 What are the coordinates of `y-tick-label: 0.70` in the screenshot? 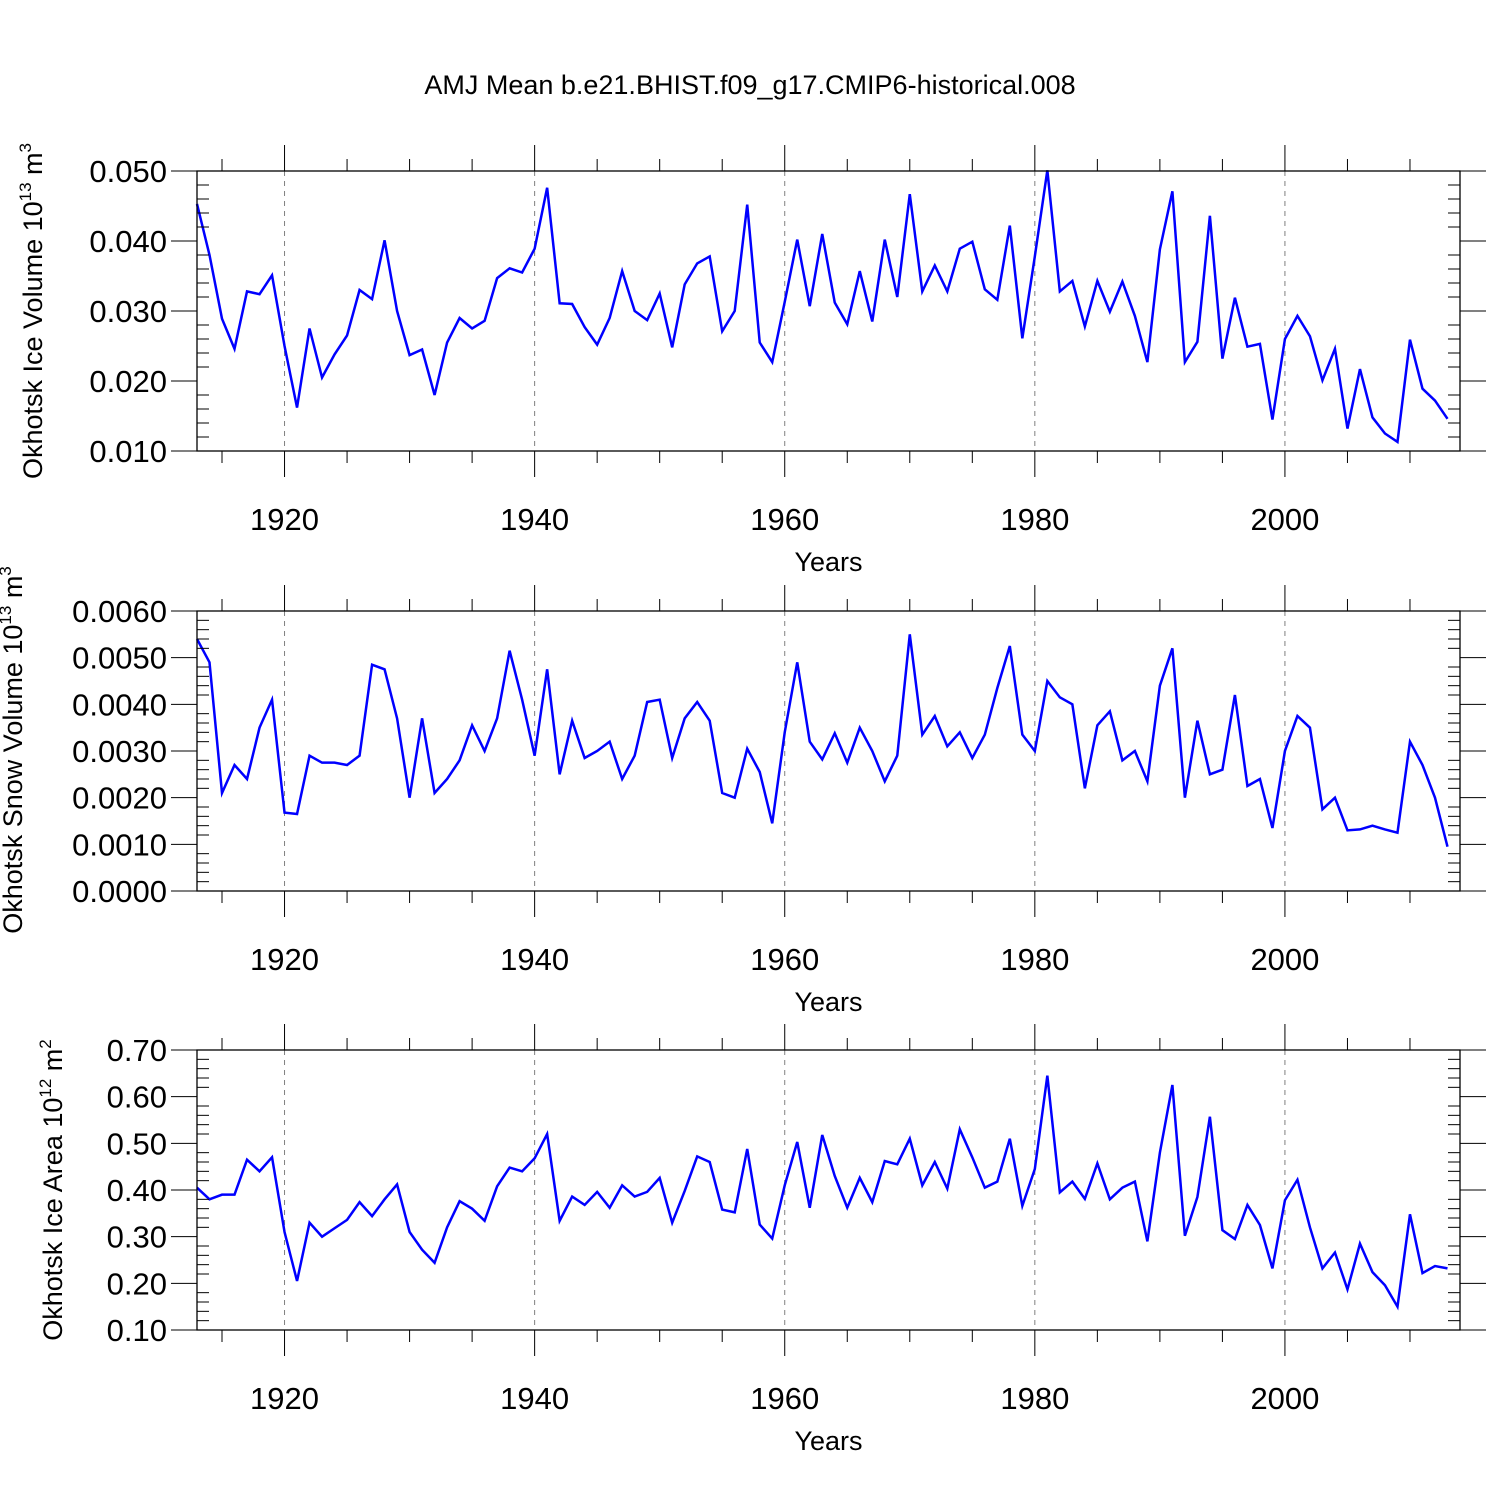 It's located at (137, 1050).